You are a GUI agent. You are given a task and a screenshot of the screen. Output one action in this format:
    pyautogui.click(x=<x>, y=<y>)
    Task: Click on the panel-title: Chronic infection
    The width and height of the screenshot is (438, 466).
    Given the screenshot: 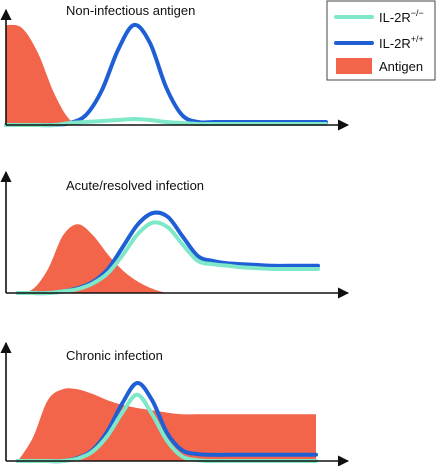 What is the action you would take?
    pyautogui.click(x=114, y=355)
    